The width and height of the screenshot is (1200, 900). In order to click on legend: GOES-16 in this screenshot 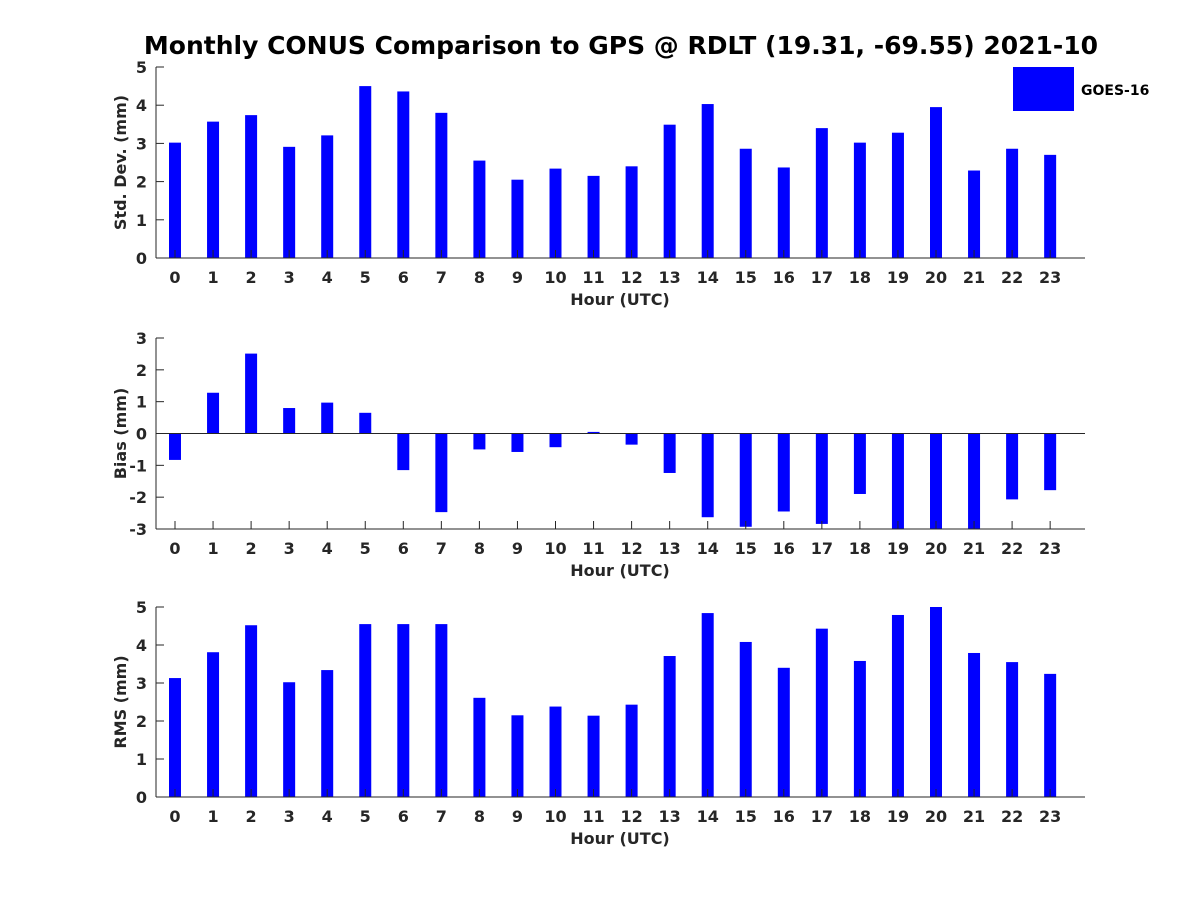, I will do `click(1081, 89)`.